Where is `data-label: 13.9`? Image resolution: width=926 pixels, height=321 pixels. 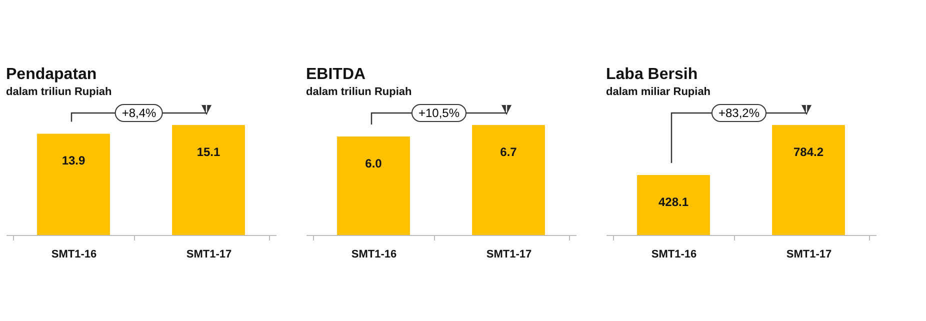
data-label: 13.9 is located at coordinates (74, 161).